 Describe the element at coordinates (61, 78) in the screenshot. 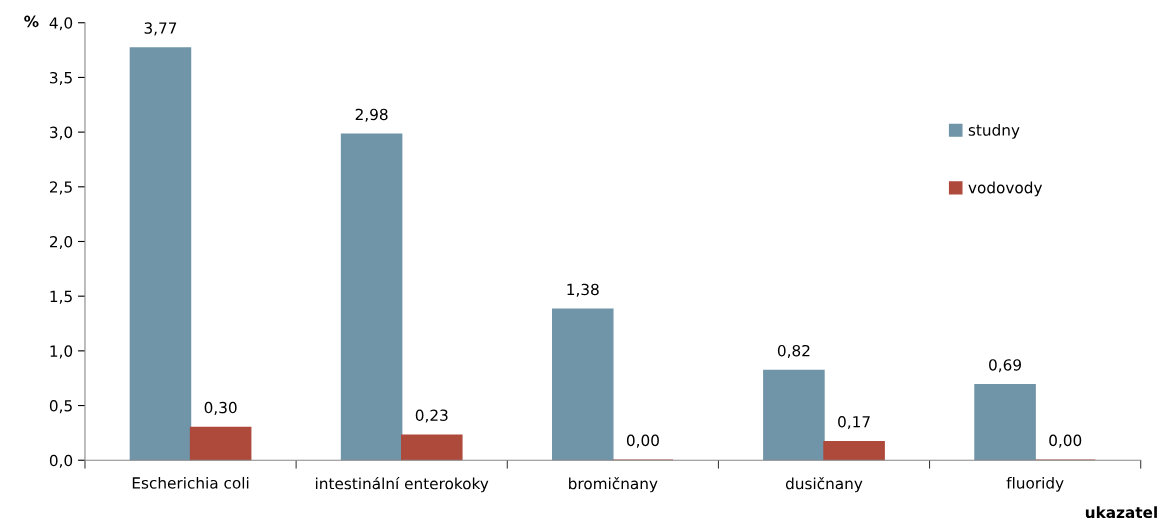

I see `y-tick-label: 3,5` at that location.